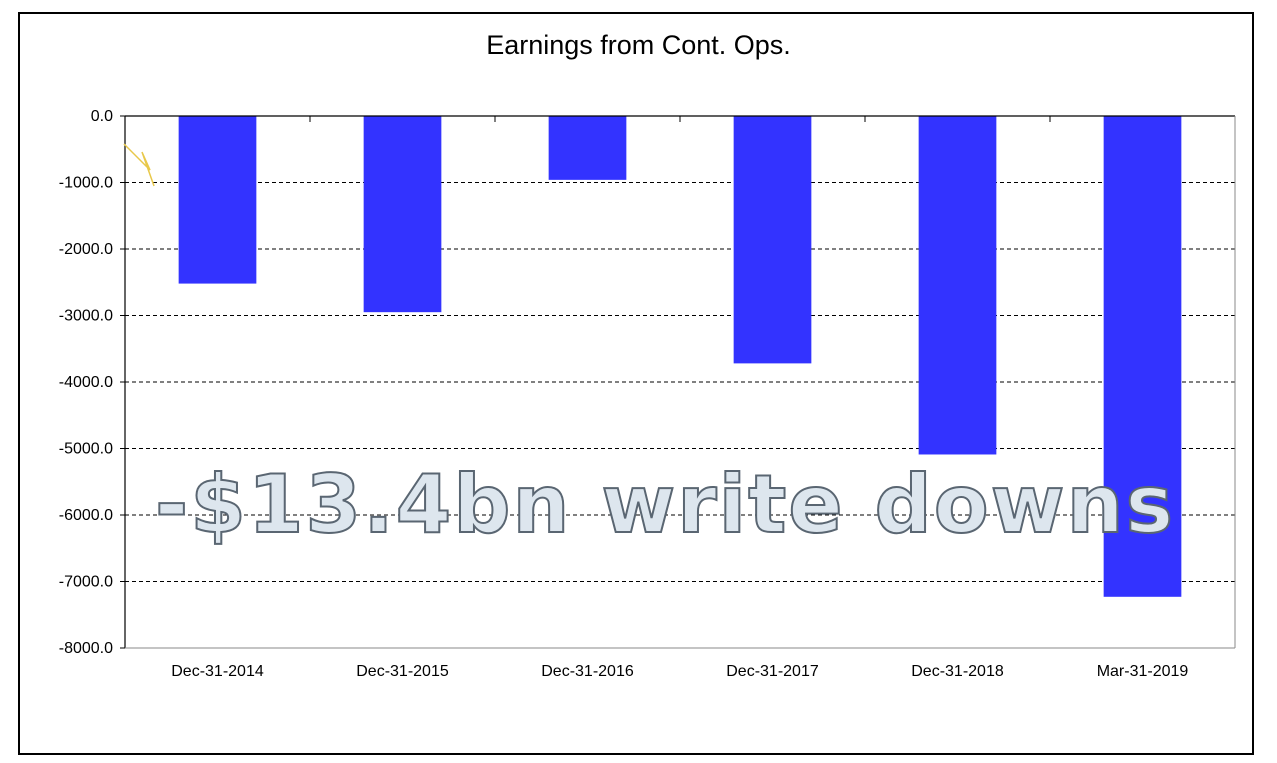  What do you see at coordinates (86, 582) in the screenshot?
I see `y-tick-label: -7000.0` at bounding box center [86, 582].